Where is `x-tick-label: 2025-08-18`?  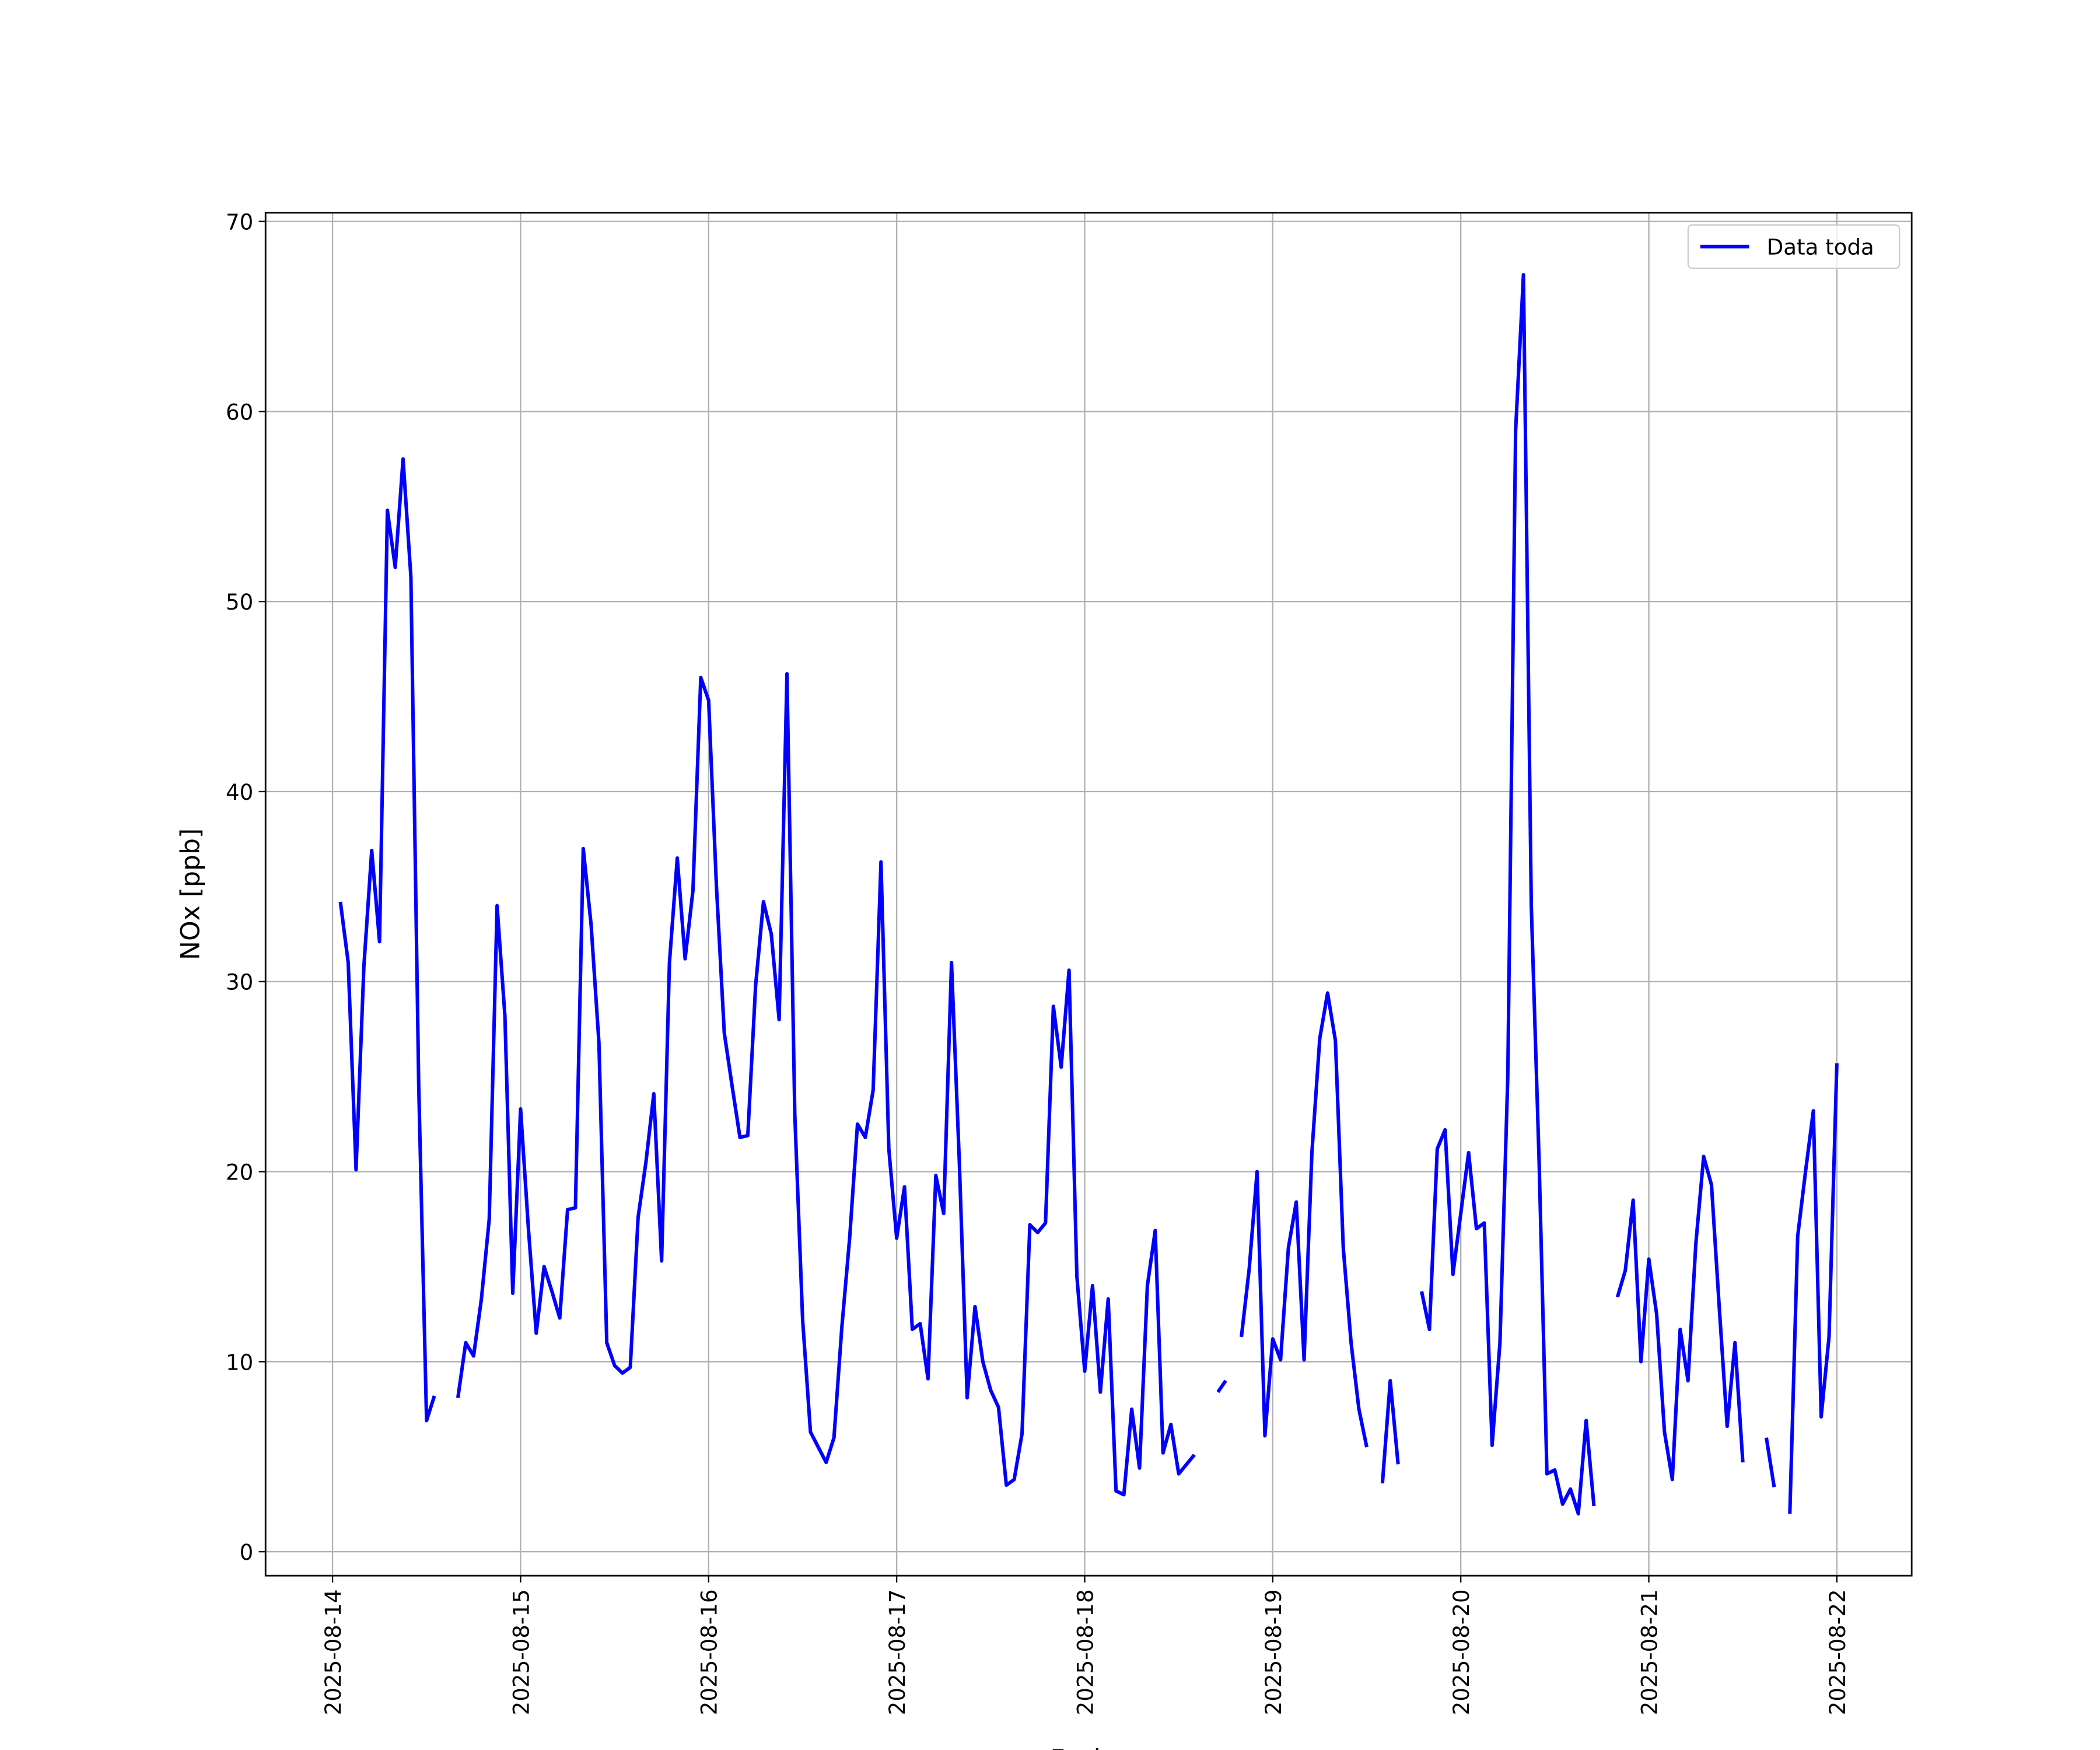
x-tick-label: 2025-08-18 is located at coordinates (1085, 1652).